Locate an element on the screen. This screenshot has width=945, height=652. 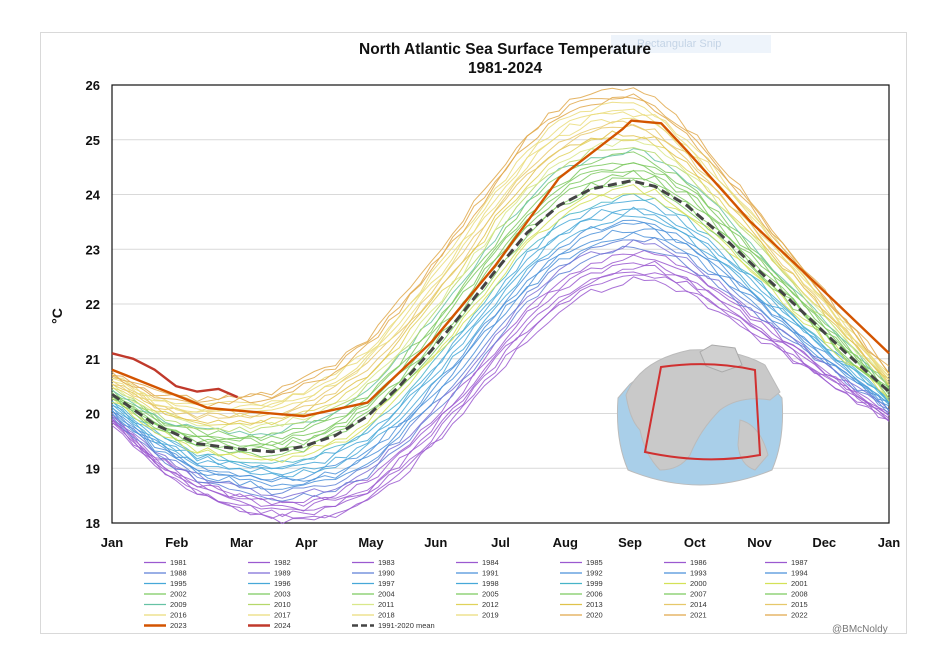
globe-inset-icon is located at coordinates (700, 415).